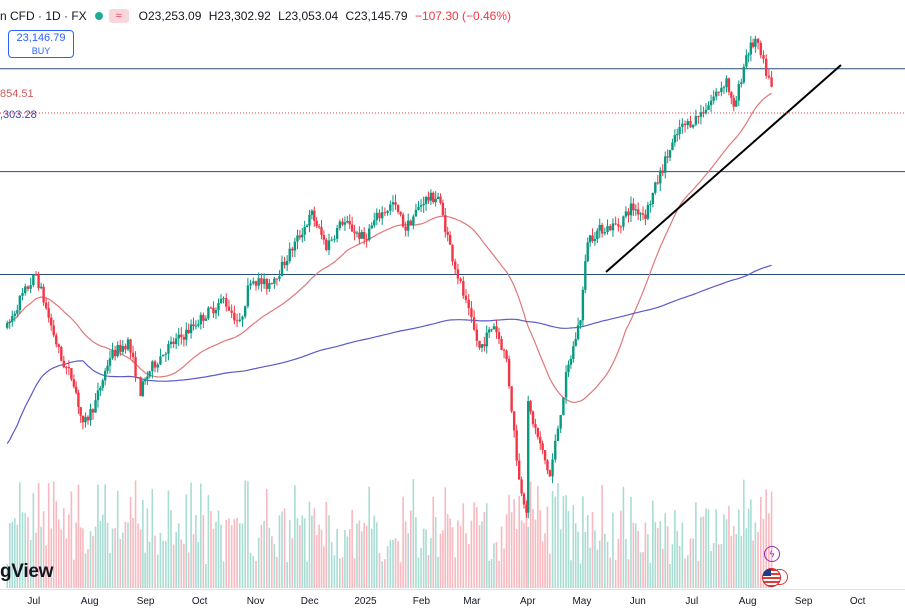 Image resolution: width=905 pixels, height=614 pixels. Describe the element at coordinates (118, 16) in the screenshot. I see `wave-icon: ≈` at that location.